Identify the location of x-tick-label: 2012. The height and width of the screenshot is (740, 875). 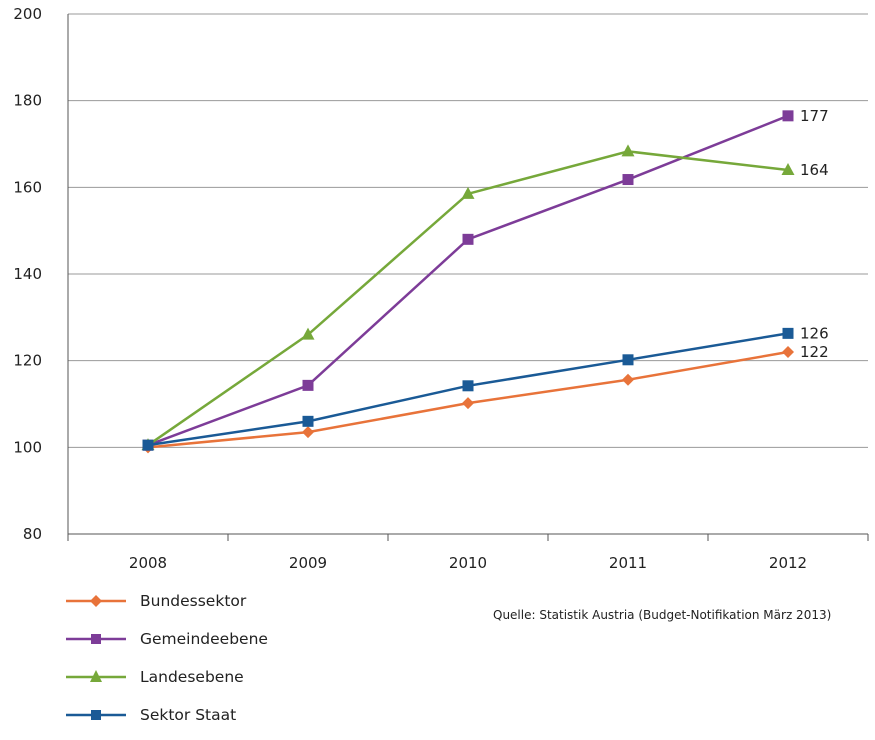
(788, 563).